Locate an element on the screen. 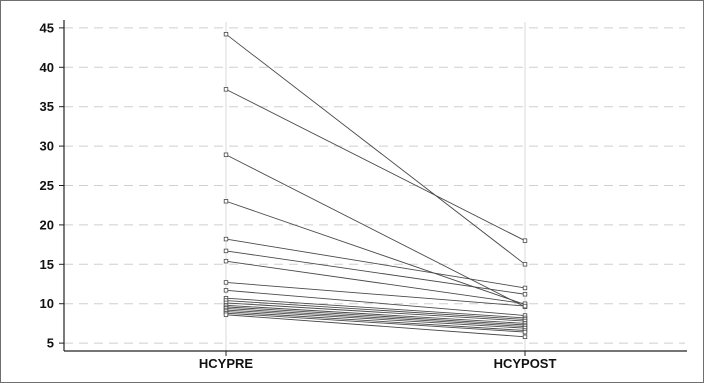 The image size is (704, 383). y-tick-label-1: 10 is located at coordinates (47, 303).